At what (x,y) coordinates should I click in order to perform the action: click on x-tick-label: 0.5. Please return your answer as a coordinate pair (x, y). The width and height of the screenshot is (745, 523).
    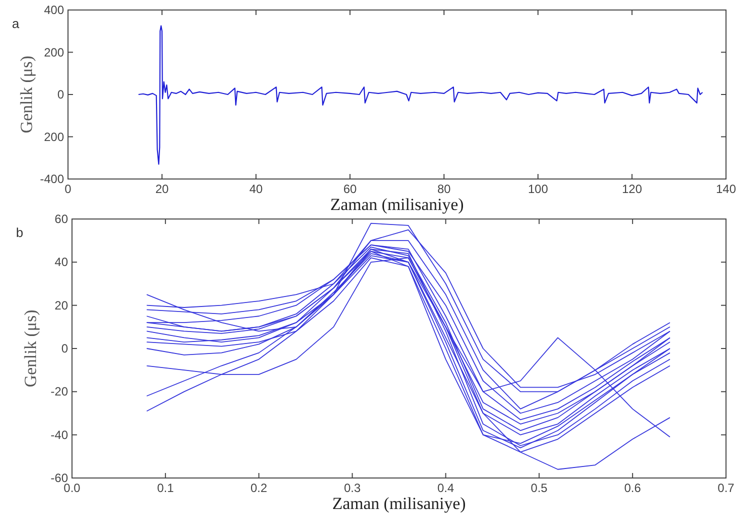
    Looking at the image, I should click on (539, 488).